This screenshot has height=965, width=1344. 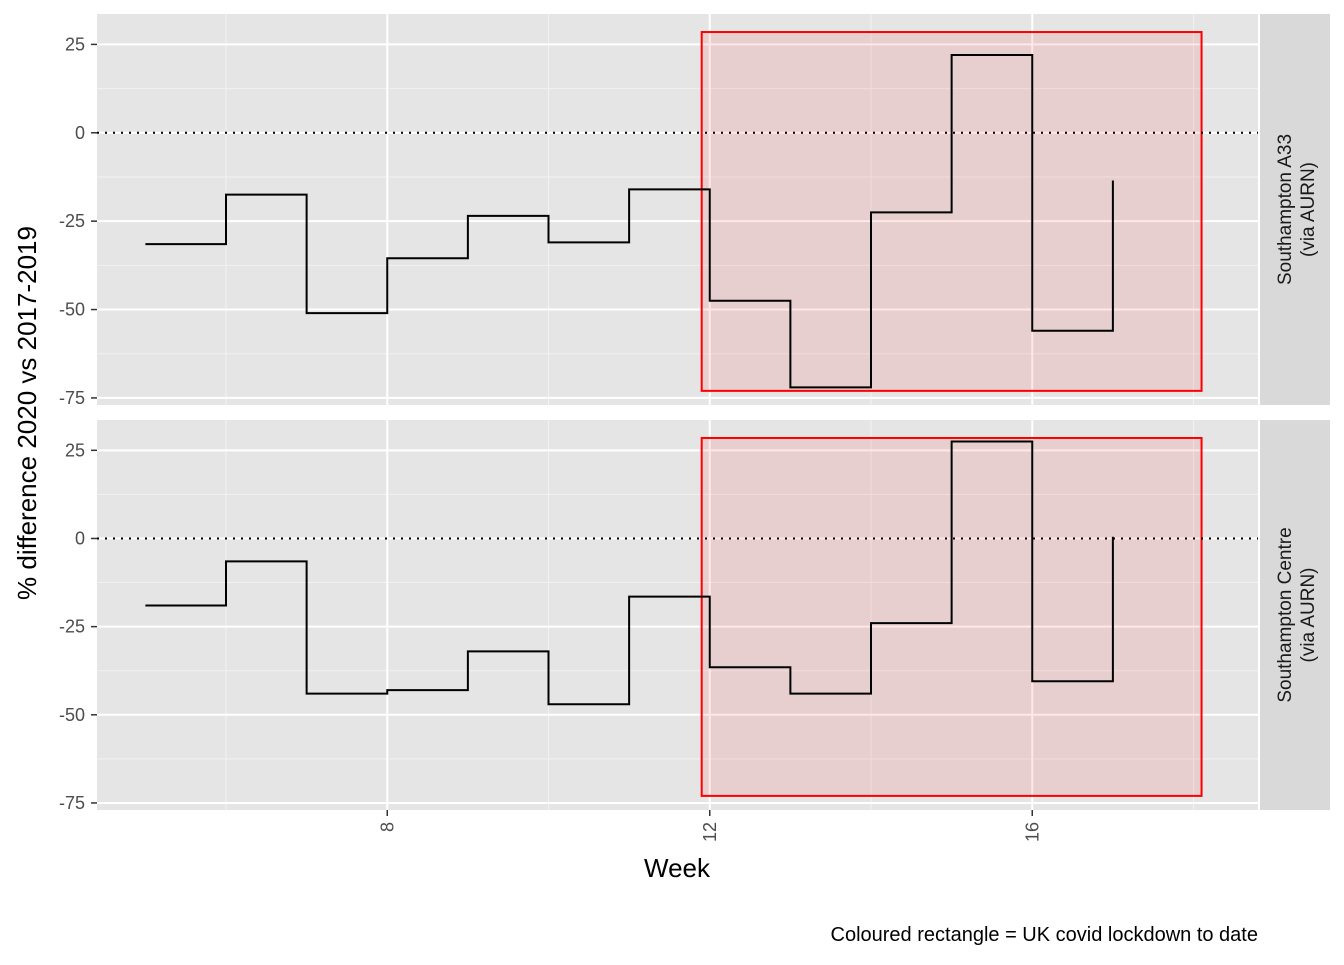 I want to click on x-tick-label: 8, so click(x=387, y=827).